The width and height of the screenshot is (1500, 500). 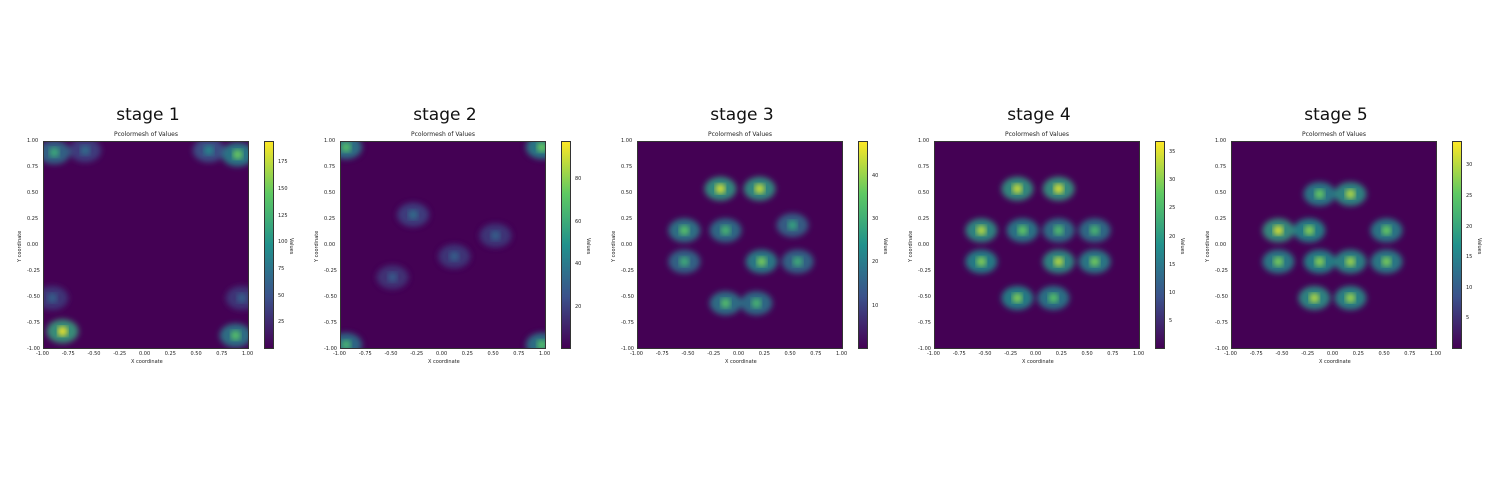 What do you see at coordinates (283, 242) in the screenshot?
I see `colorbar-tick-label: 100` at bounding box center [283, 242].